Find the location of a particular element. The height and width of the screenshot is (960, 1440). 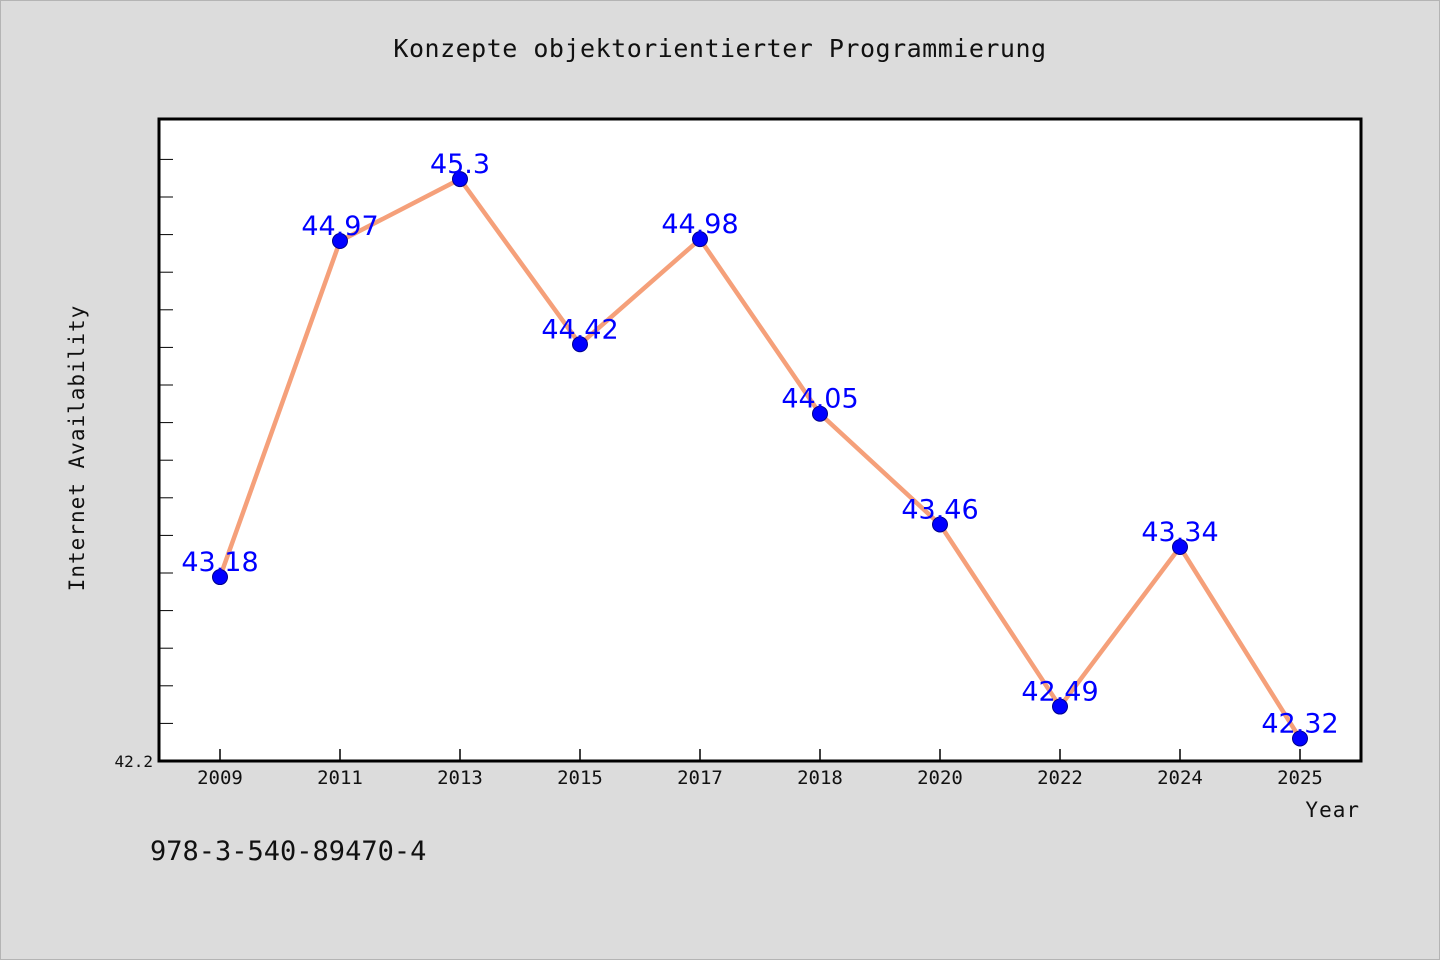

x-tick-label: 2009 is located at coordinates (220, 778).